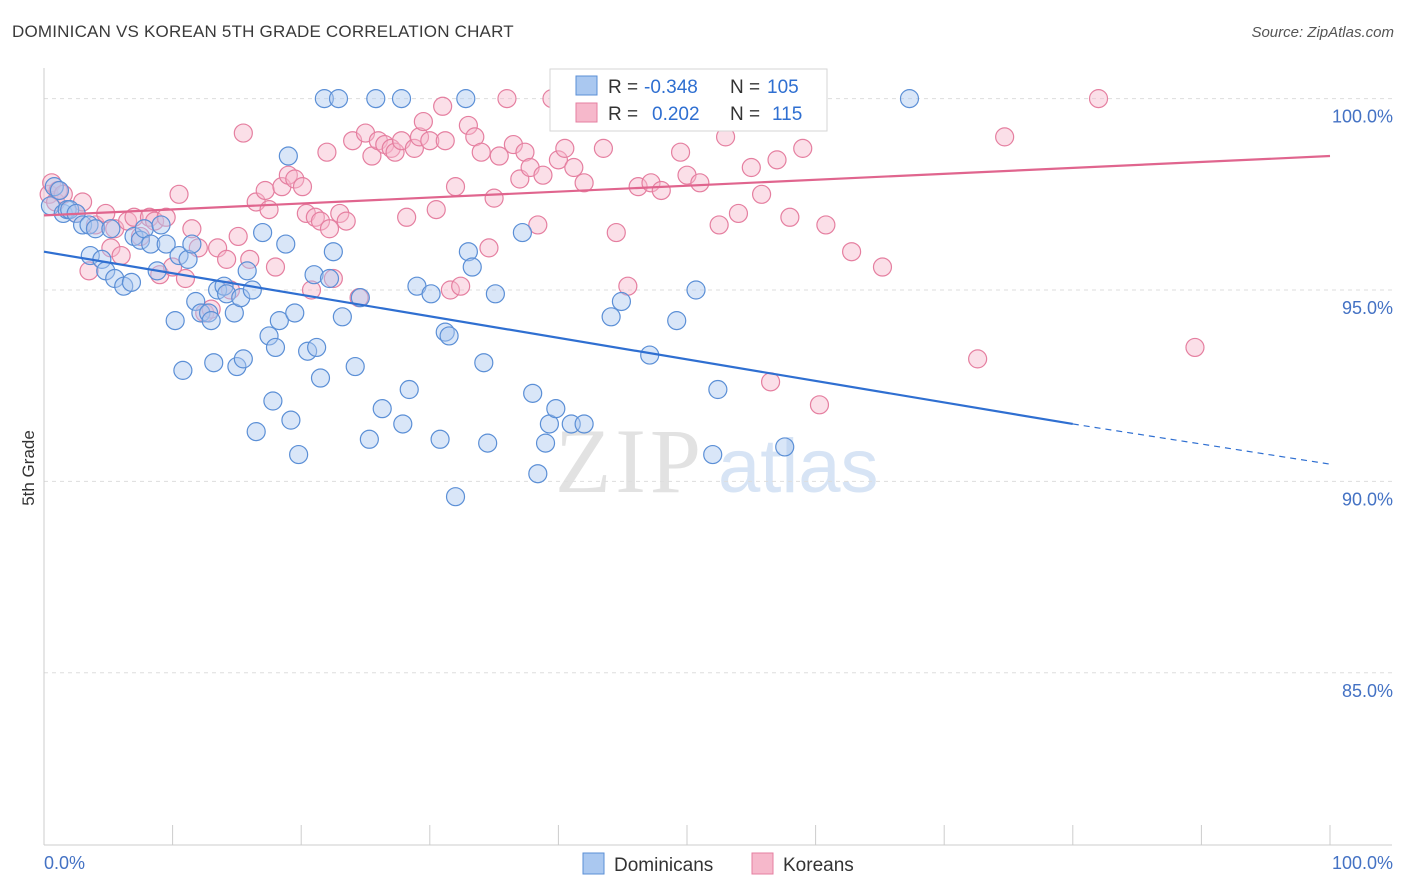  Describe the element at coordinates (623, 87) in the screenshot. I see `legend-r-label-dominicans: R =` at that location.